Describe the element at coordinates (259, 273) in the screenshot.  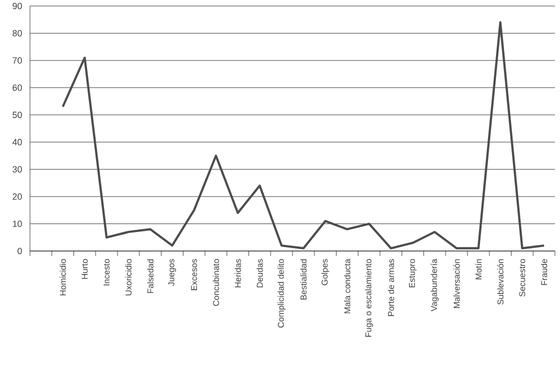
I see `x-tick-label: Deudas` at that location.